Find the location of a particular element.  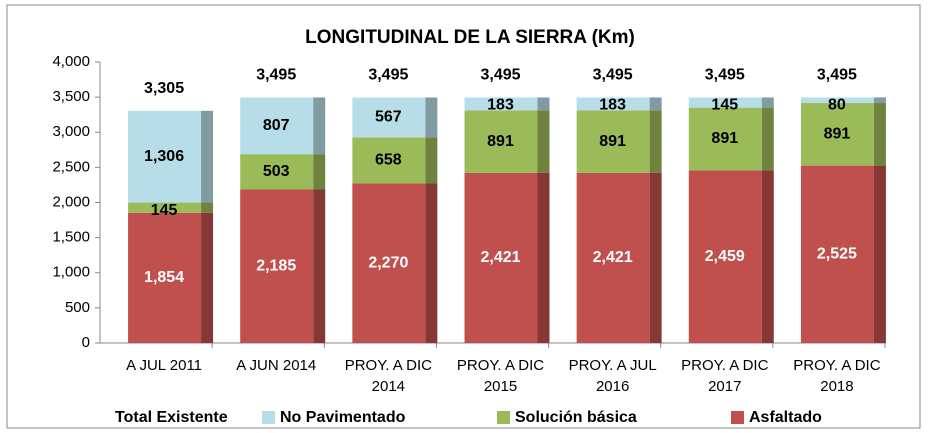

legend-label: Solución básica is located at coordinates (576, 417).